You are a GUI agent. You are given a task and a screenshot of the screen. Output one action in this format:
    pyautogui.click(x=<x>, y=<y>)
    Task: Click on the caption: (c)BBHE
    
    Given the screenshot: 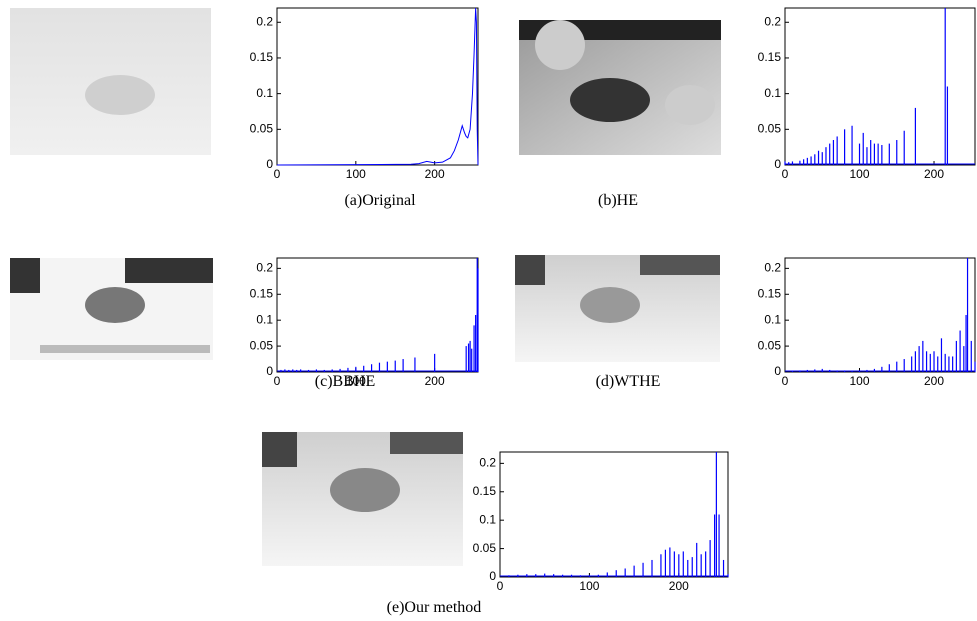 What is the action you would take?
    pyautogui.click(x=345, y=381)
    